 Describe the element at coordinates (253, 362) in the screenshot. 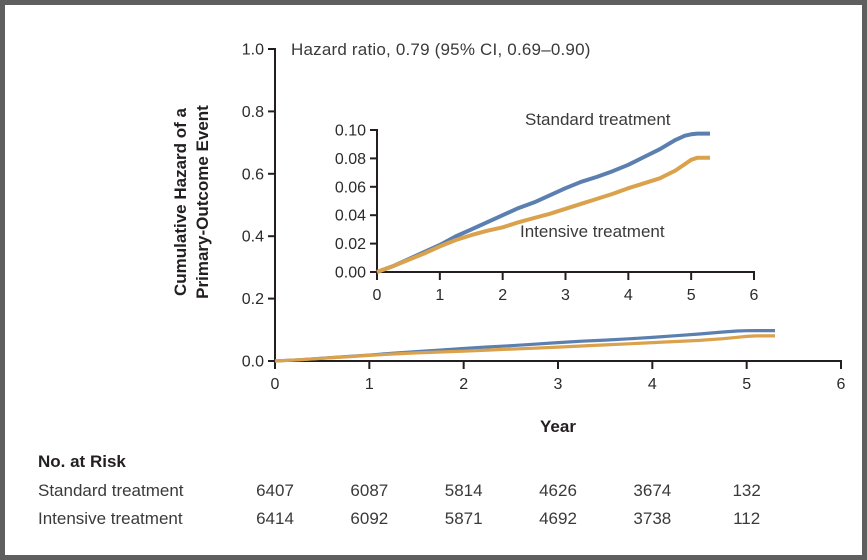

I see `main-y-tick-label: 0.0` at that location.